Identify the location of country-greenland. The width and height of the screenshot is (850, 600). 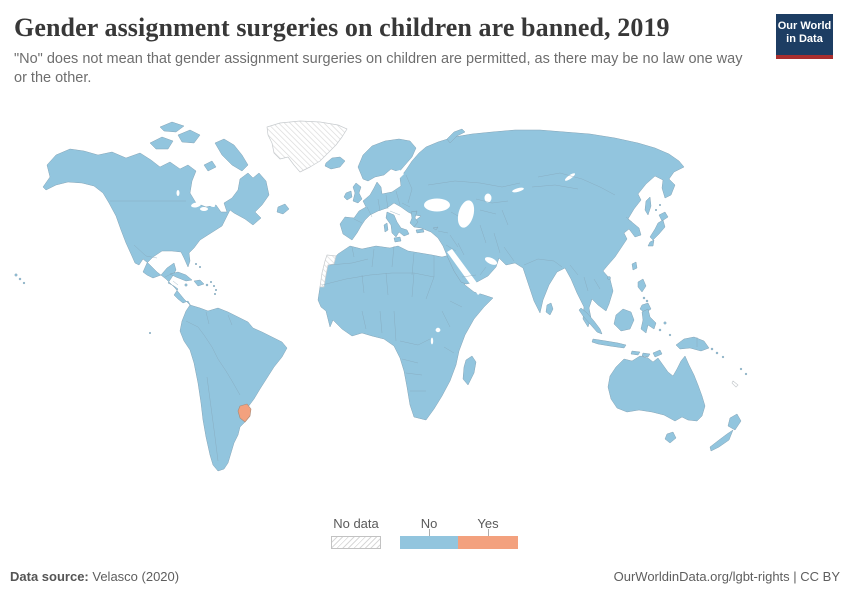
(307, 146).